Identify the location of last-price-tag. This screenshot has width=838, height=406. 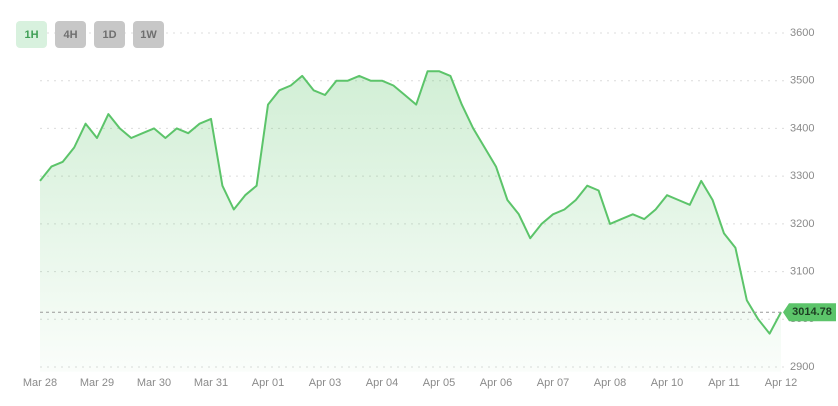
(809, 312).